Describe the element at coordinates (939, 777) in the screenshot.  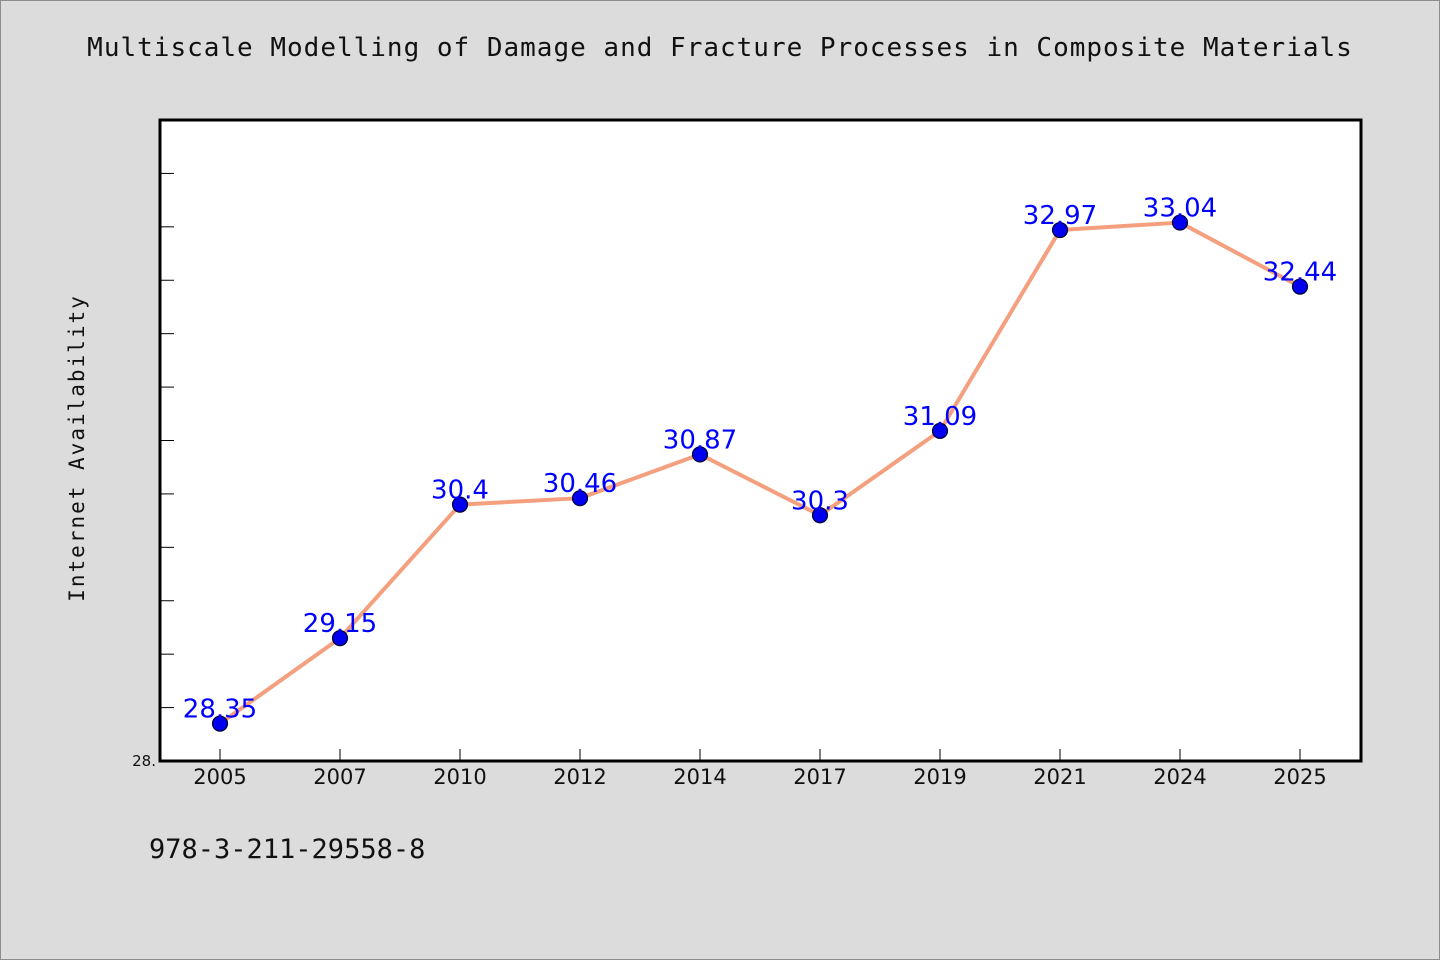
I see `x-tick-label: 2019` at that location.